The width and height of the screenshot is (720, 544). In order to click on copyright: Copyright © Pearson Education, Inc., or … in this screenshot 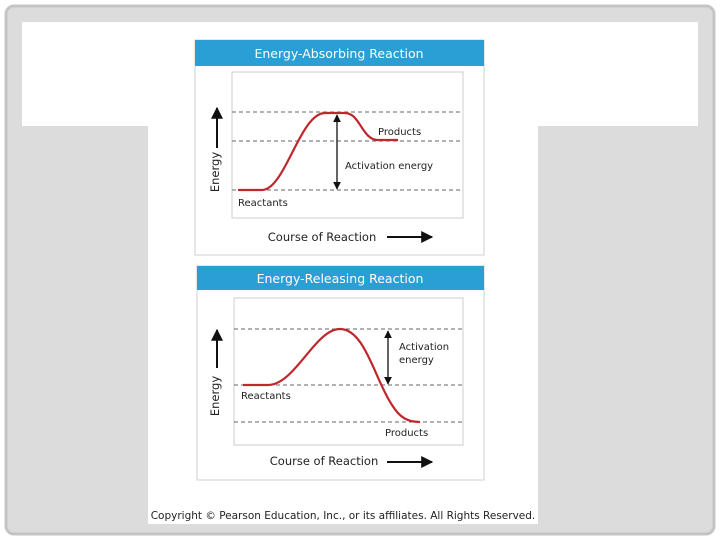, I will do `click(343, 516)`.